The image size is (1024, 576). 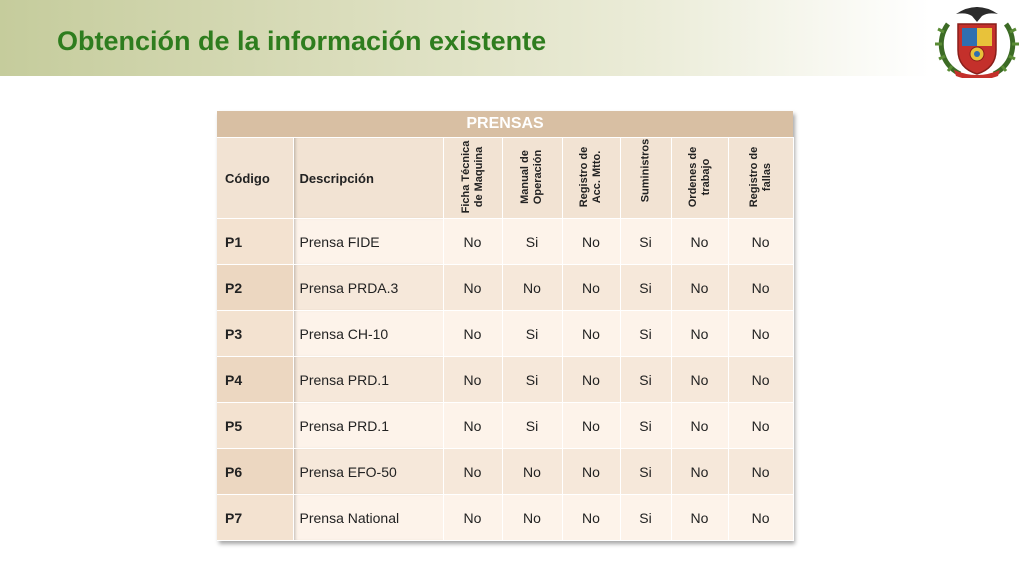 I want to click on header-description: Descripción, so click(x=368, y=178).